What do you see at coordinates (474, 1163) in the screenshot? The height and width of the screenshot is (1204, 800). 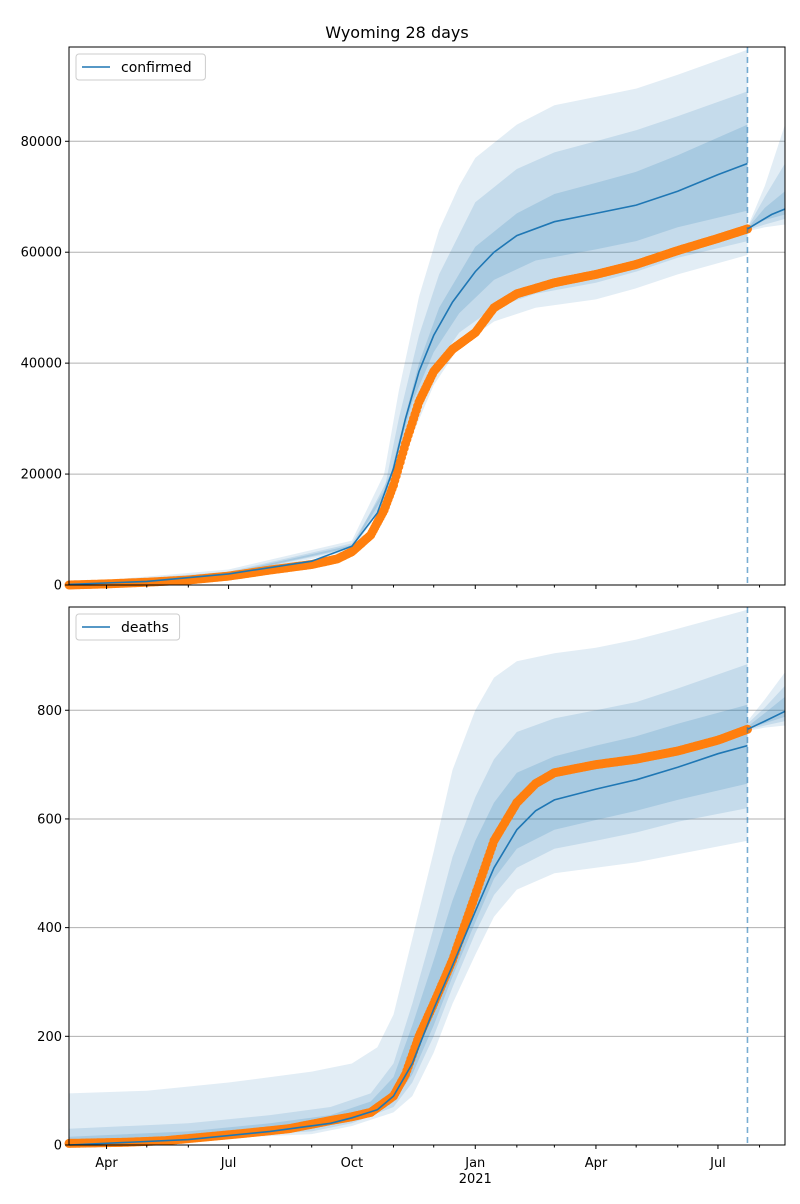 I see `x-tick-label: Jan` at bounding box center [474, 1163].